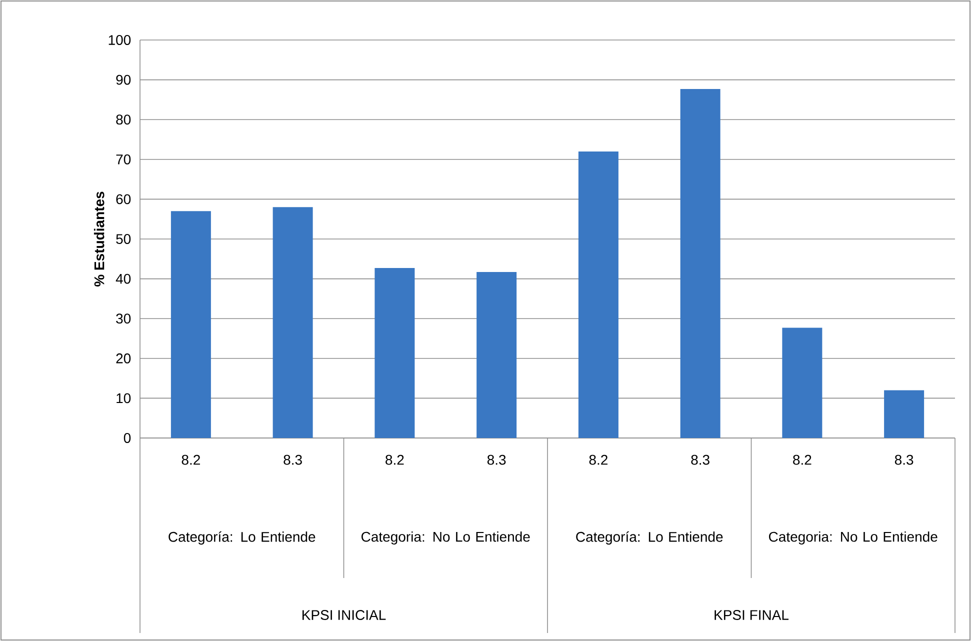 Image resolution: width=971 pixels, height=641 pixels. What do you see at coordinates (344, 615) in the screenshot?
I see `text: KPSI INICIAL` at bounding box center [344, 615].